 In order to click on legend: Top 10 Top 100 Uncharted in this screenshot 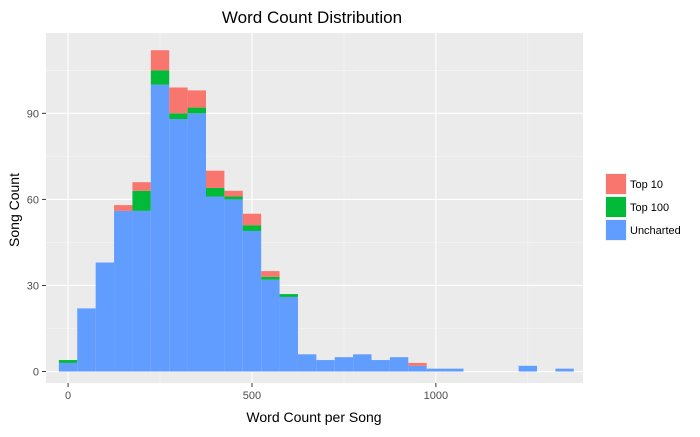, I will do `click(643, 207)`.